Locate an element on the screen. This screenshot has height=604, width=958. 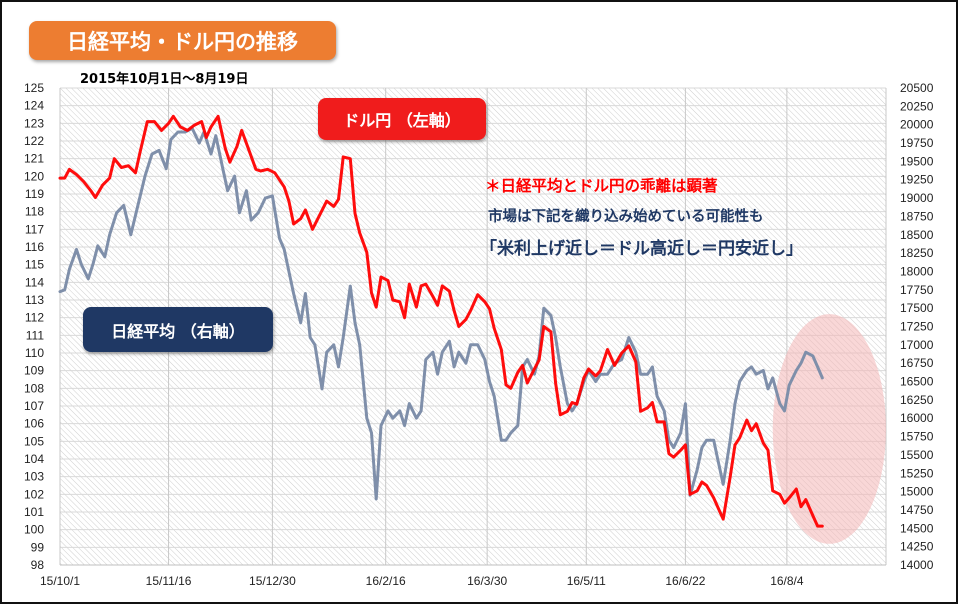
y-right-tick-label: 16750 is located at coordinates (917, 363).